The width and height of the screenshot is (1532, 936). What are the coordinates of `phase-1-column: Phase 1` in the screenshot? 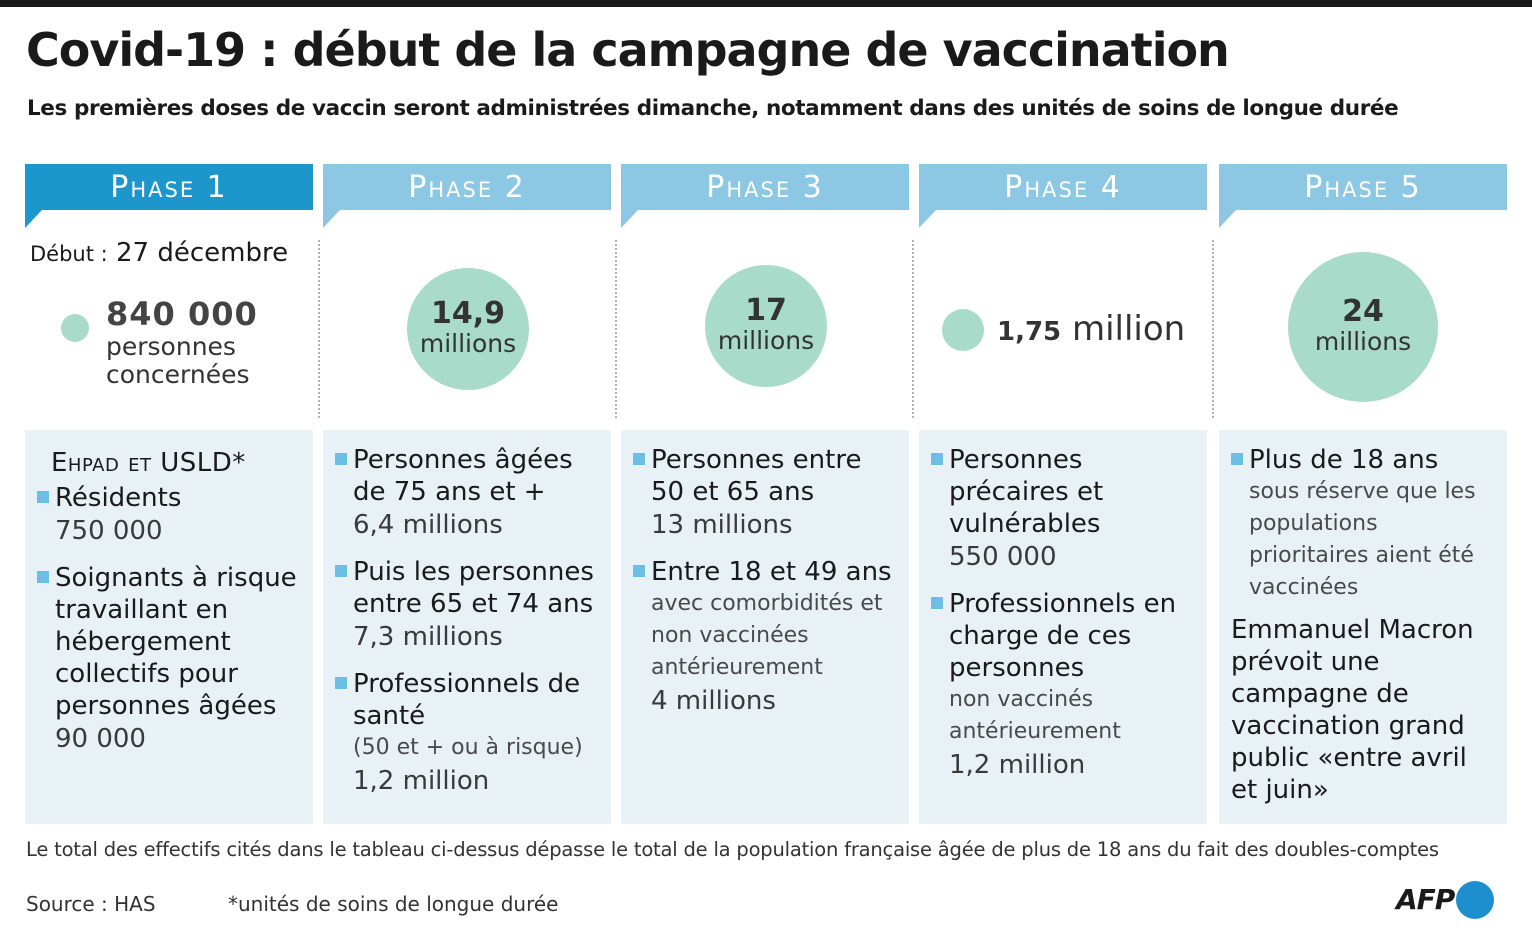 It's located at (169, 494).